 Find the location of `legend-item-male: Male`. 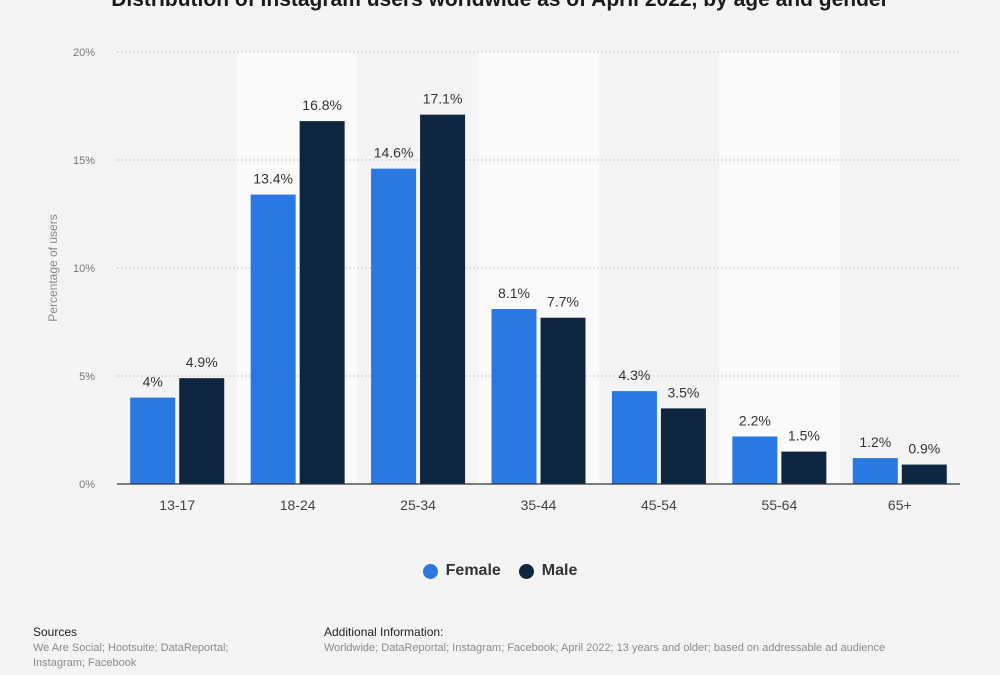

legend-item-male: Male is located at coordinates (548, 571).